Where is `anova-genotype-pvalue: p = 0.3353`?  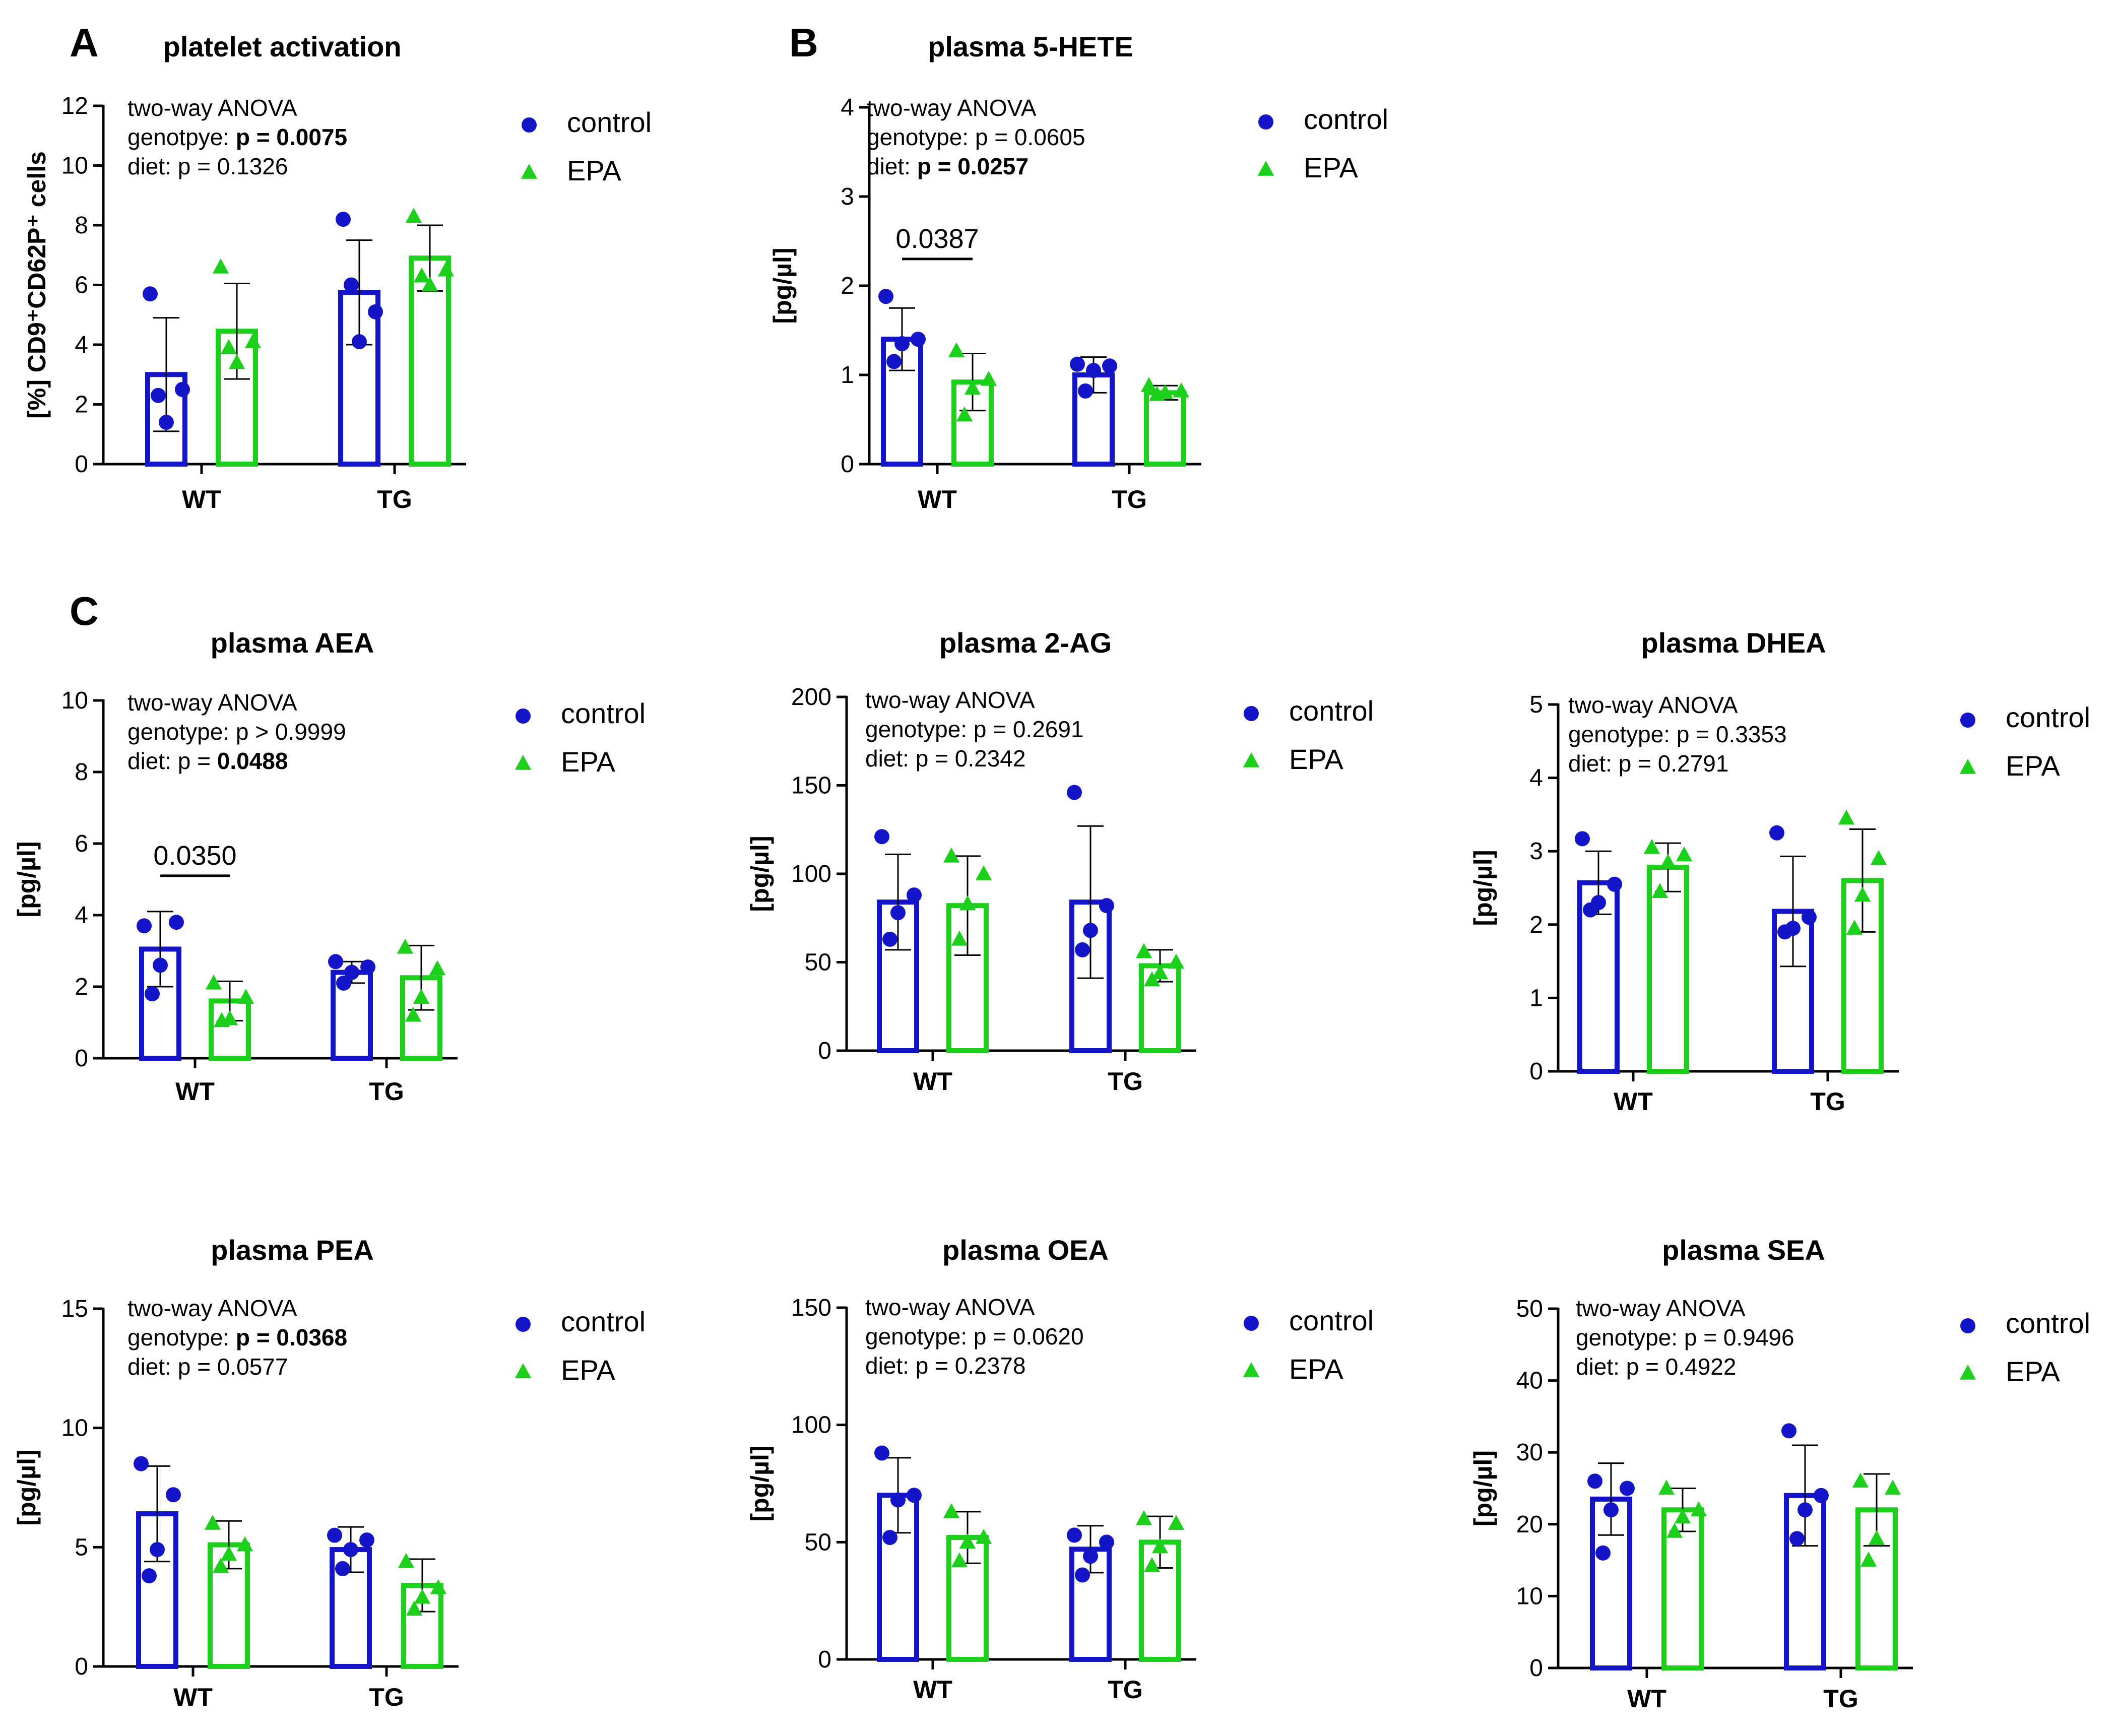
anova-genotype-pvalue: p = 0.3353 is located at coordinates (1732, 734).